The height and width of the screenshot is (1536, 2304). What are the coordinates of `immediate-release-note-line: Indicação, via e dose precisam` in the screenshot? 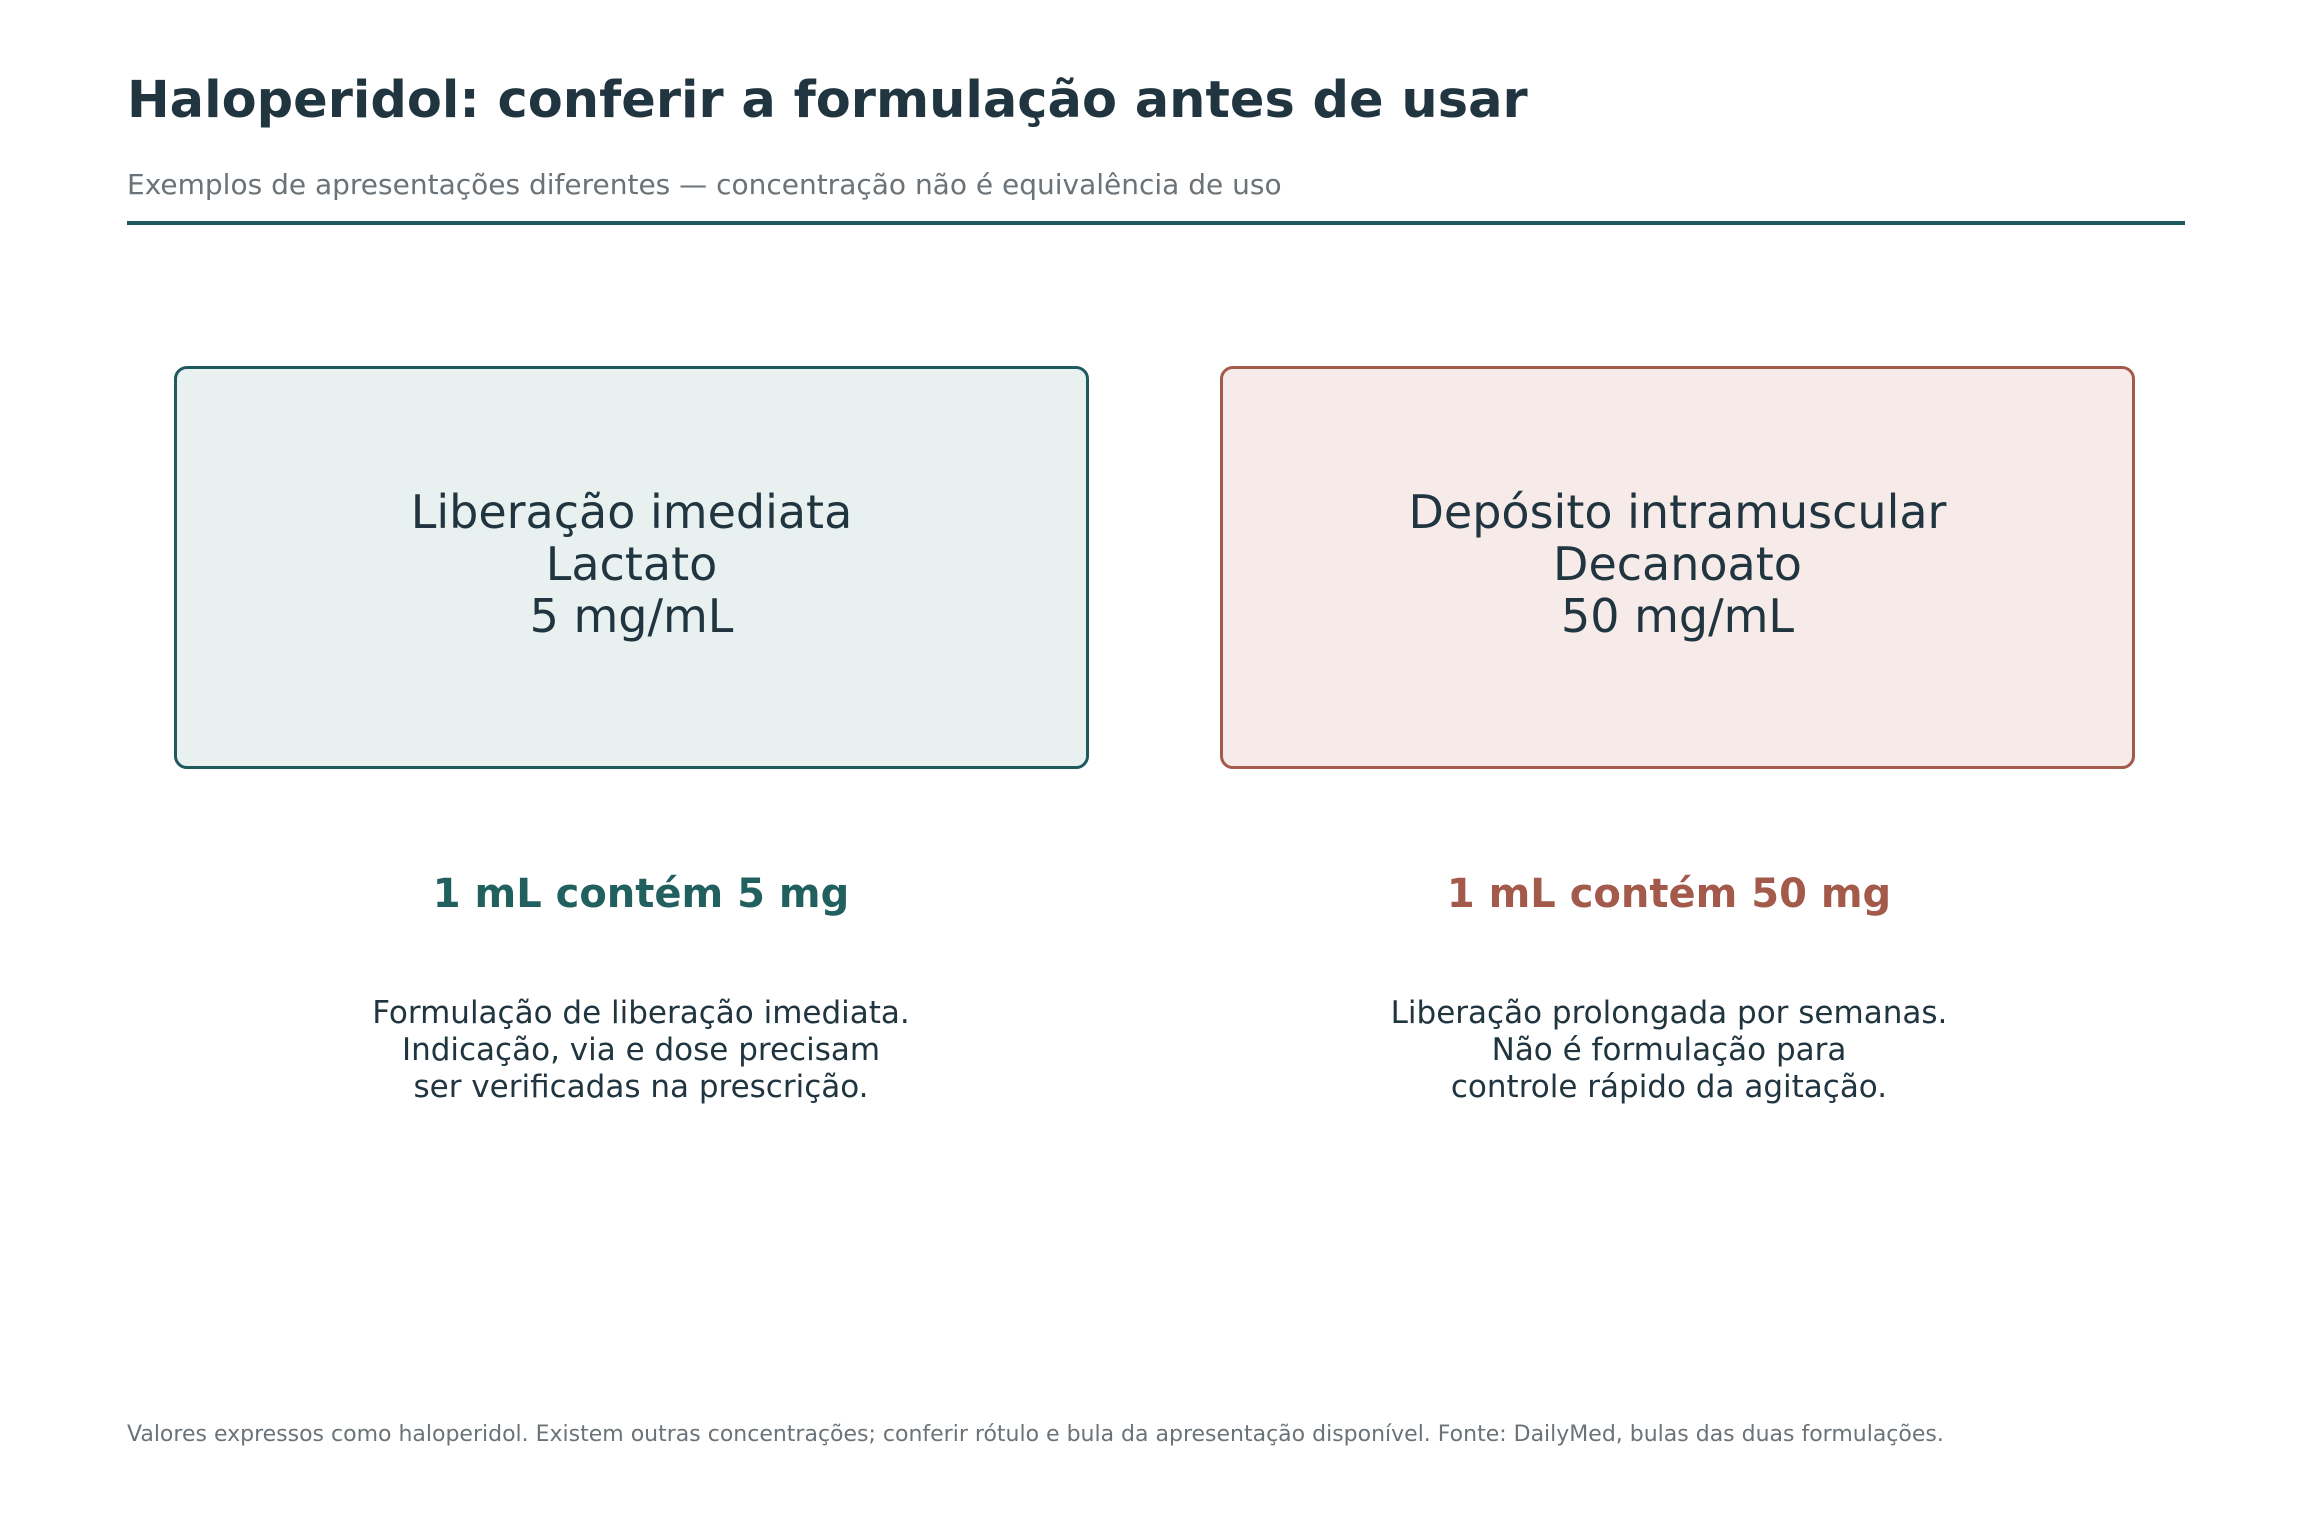 It's located at (641, 1050).